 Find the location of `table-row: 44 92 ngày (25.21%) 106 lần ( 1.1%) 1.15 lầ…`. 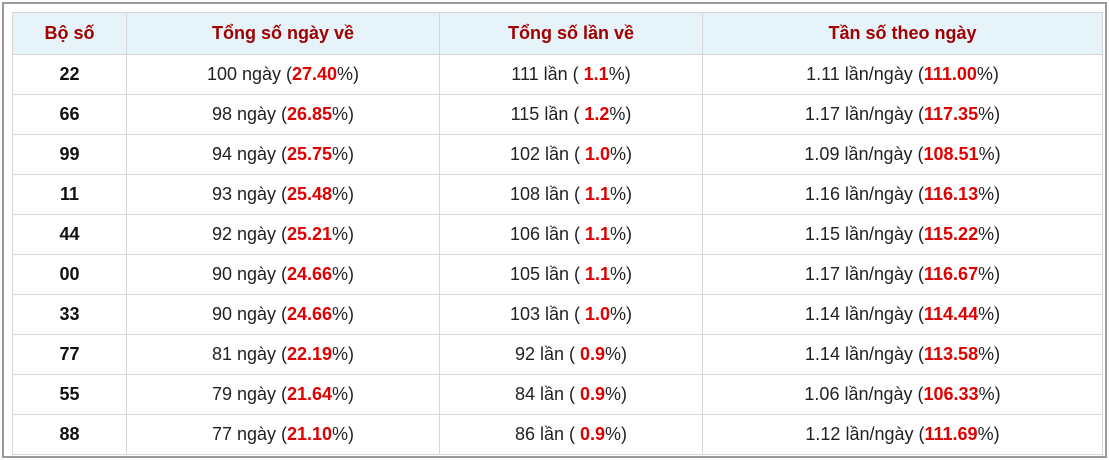

table-row: 44 92 ngày (25.21%) 106 lần ( 1.1%) 1.15 lầ… is located at coordinates (557, 234).